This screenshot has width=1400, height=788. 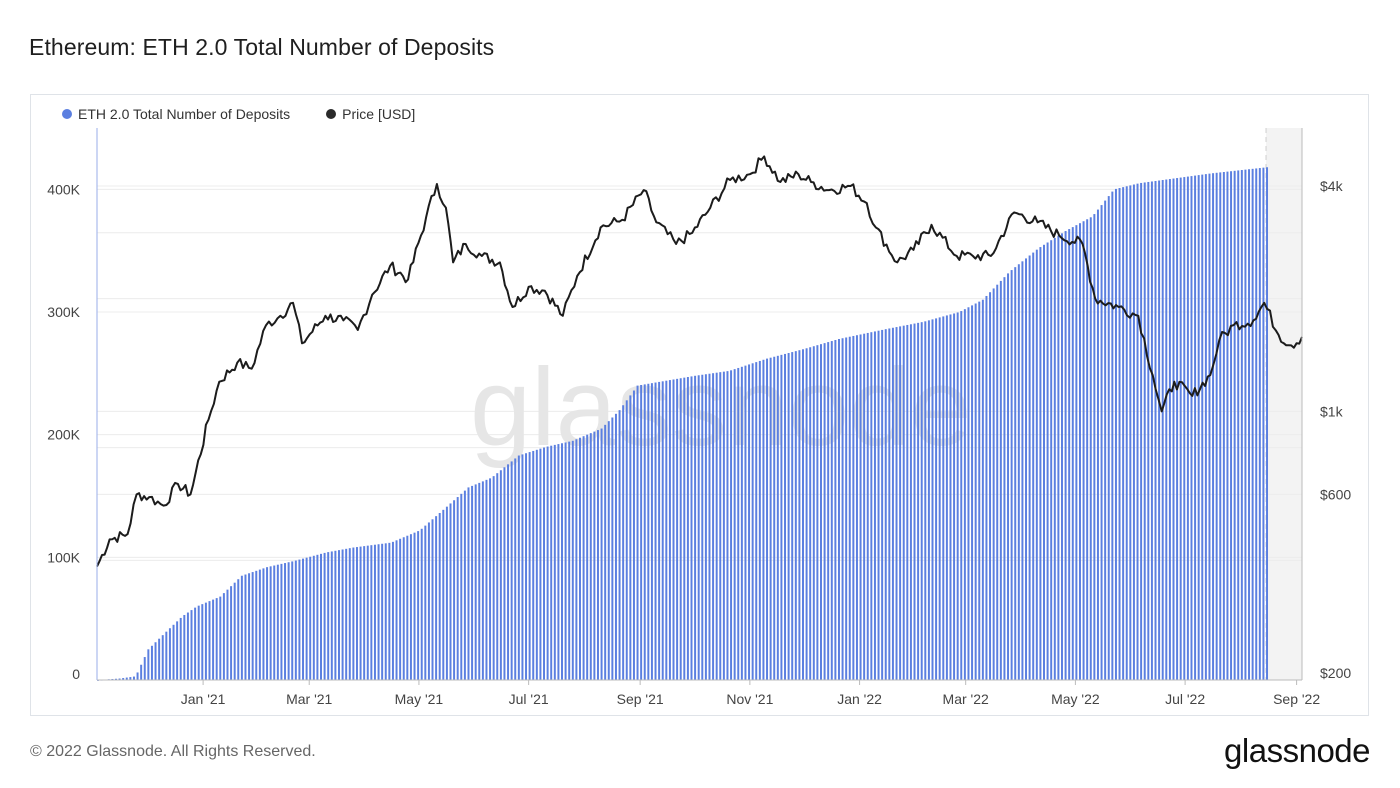 What do you see at coordinates (1284, 404) in the screenshot?
I see `future-shade` at bounding box center [1284, 404].